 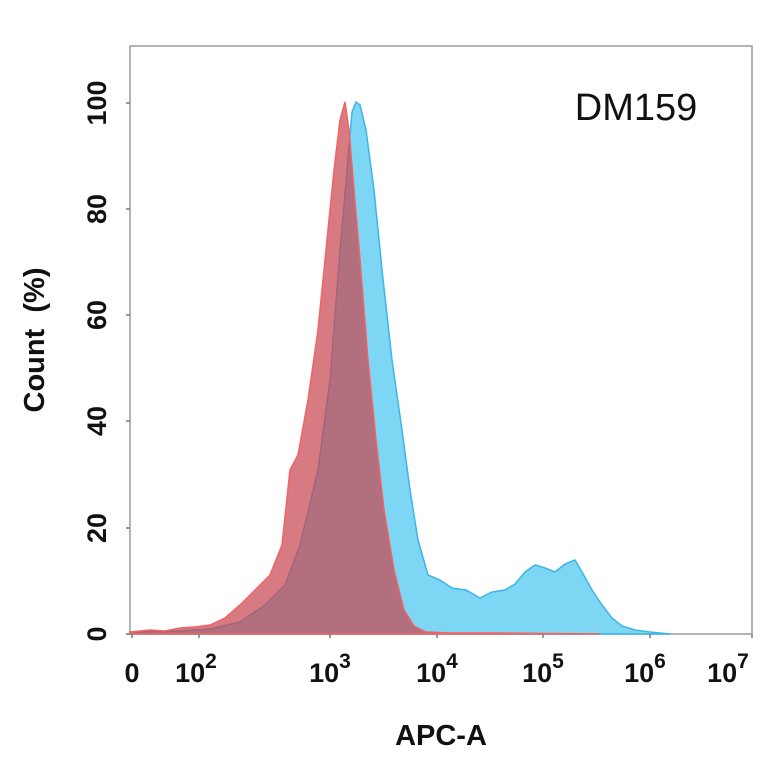 I want to click on x-axis, so click(x=442, y=636).